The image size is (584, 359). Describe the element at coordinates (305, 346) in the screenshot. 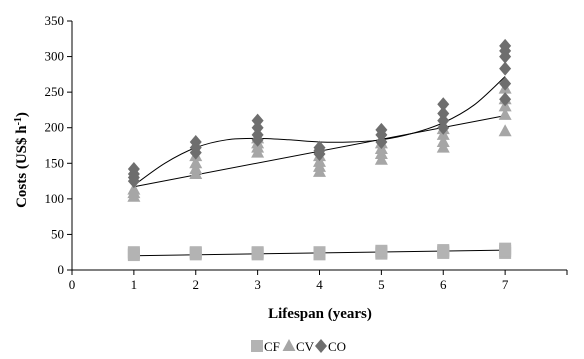

I see `legend-label-cv: CV` at that location.